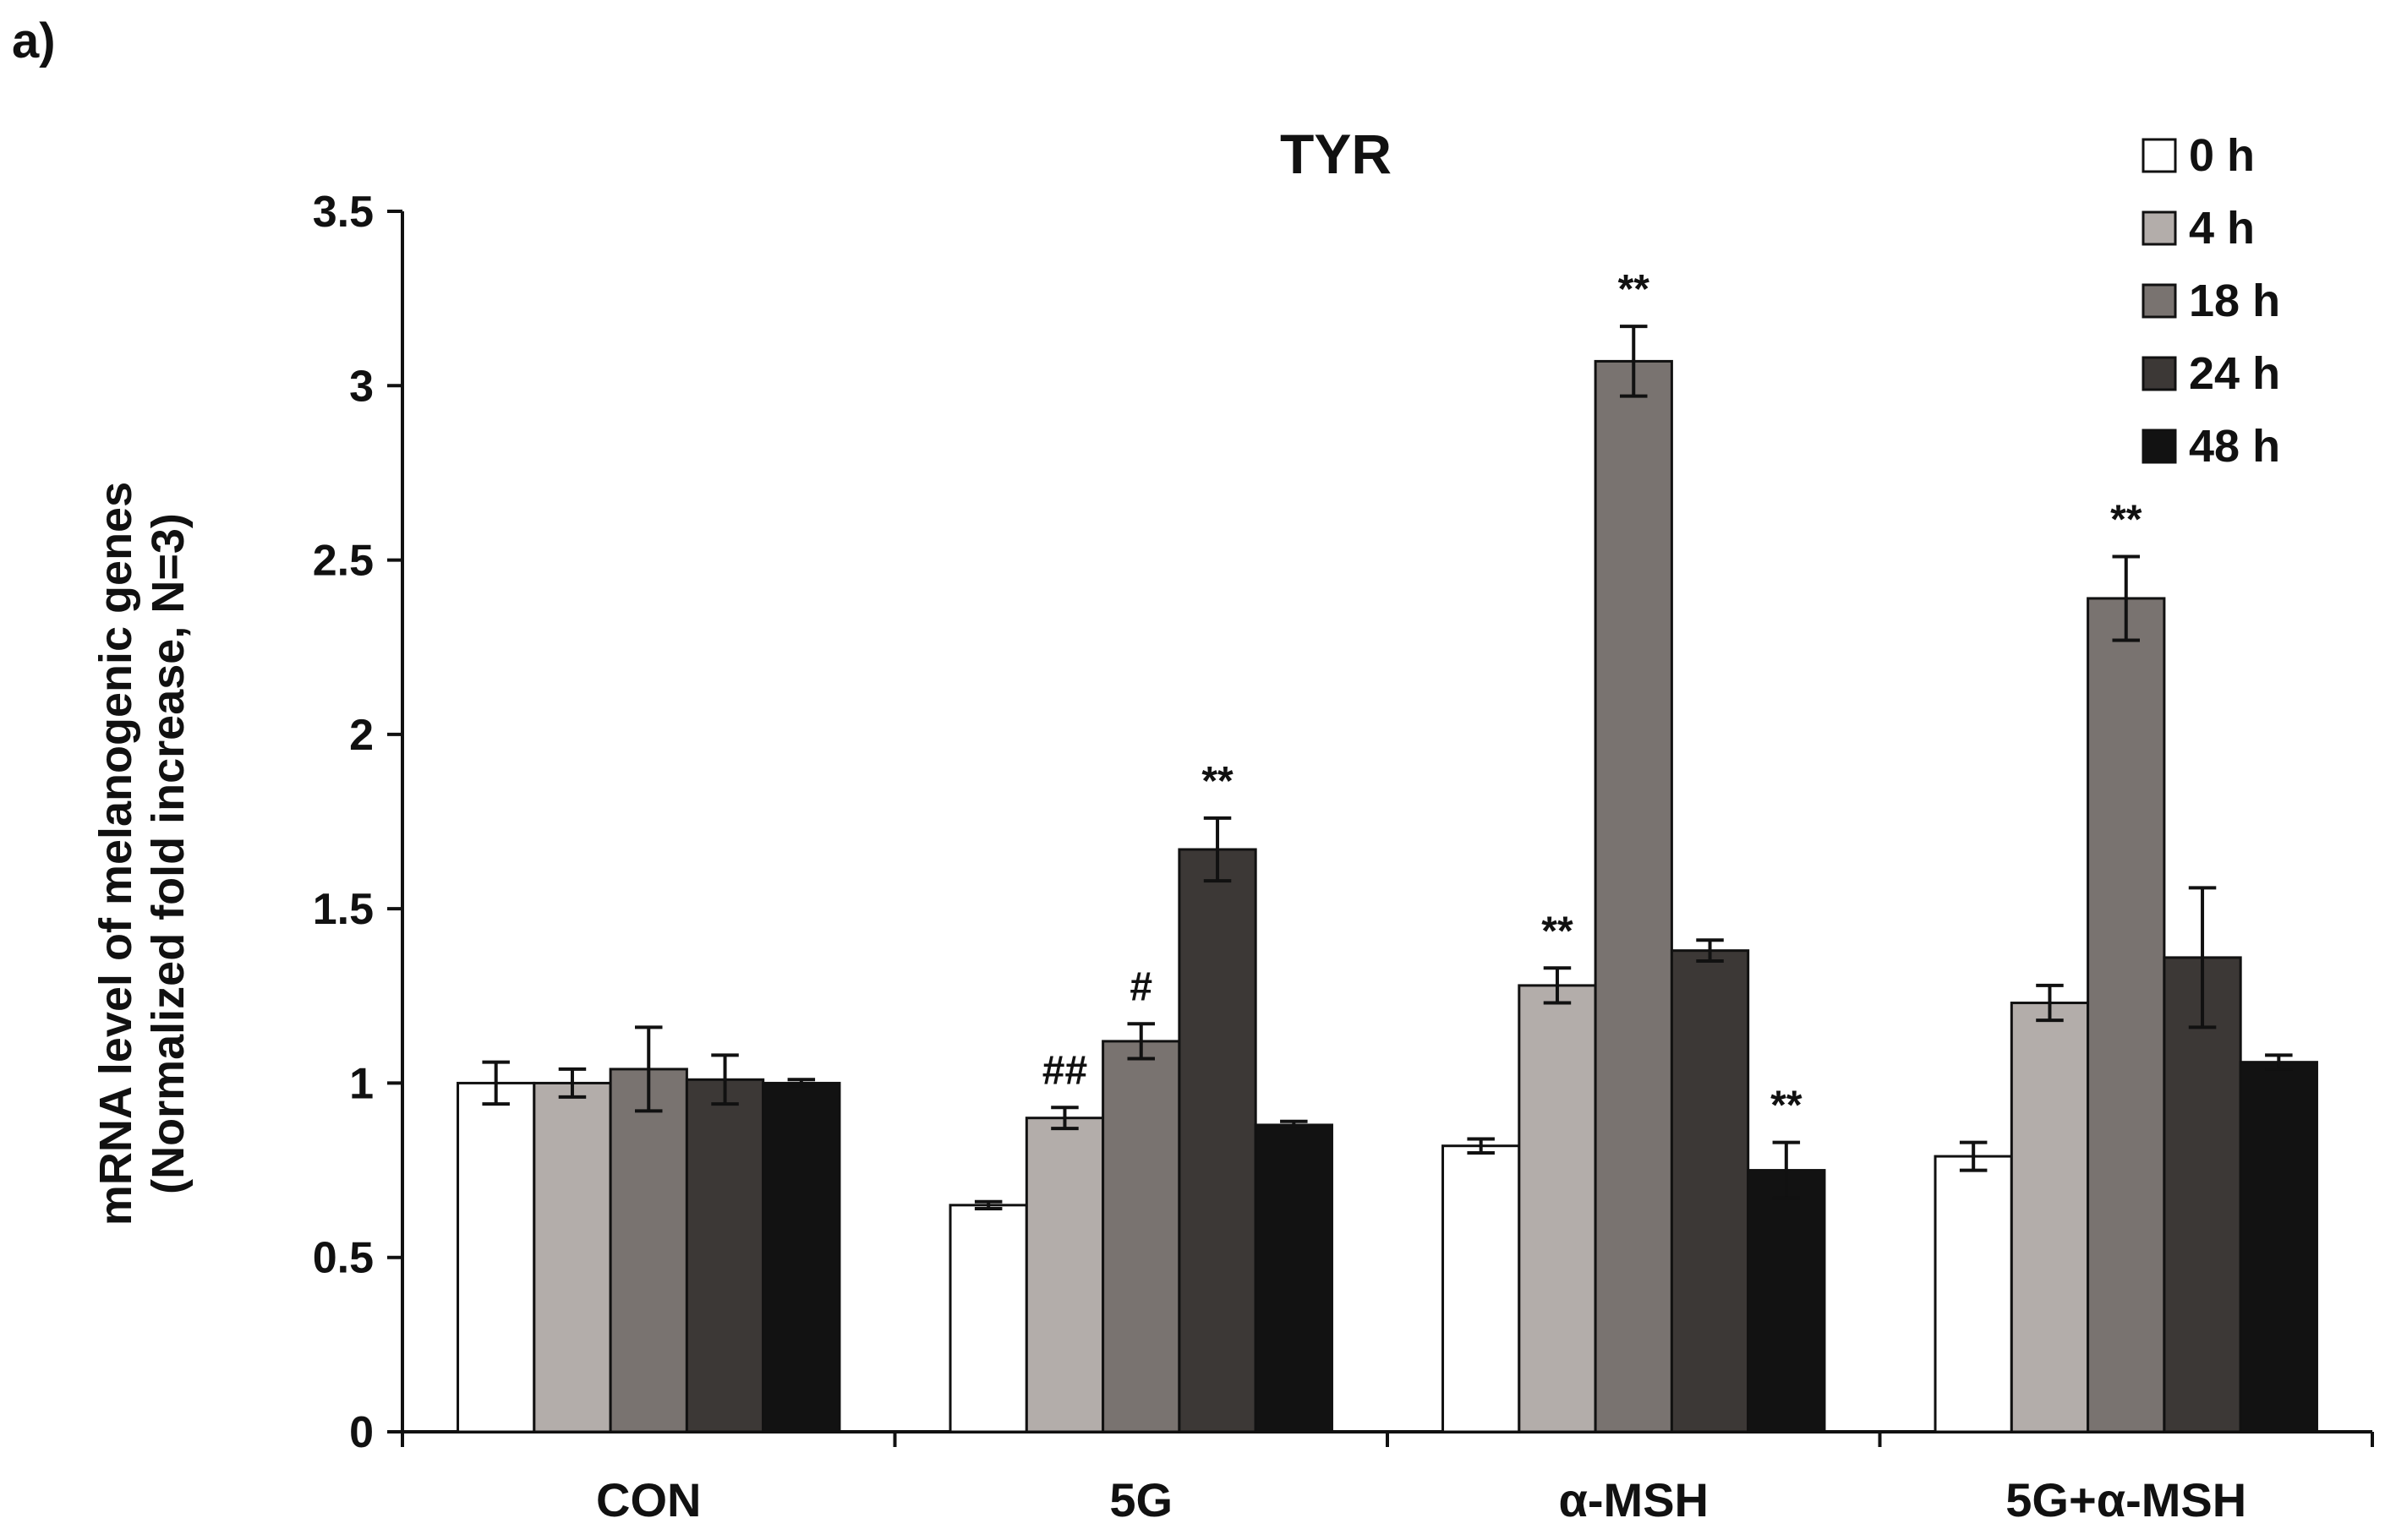 The height and width of the screenshot is (1540, 2385). What do you see at coordinates (361, 1083) in the screenshot?
I see `y-tick-label: 1` at bounding box center [361, 1083].